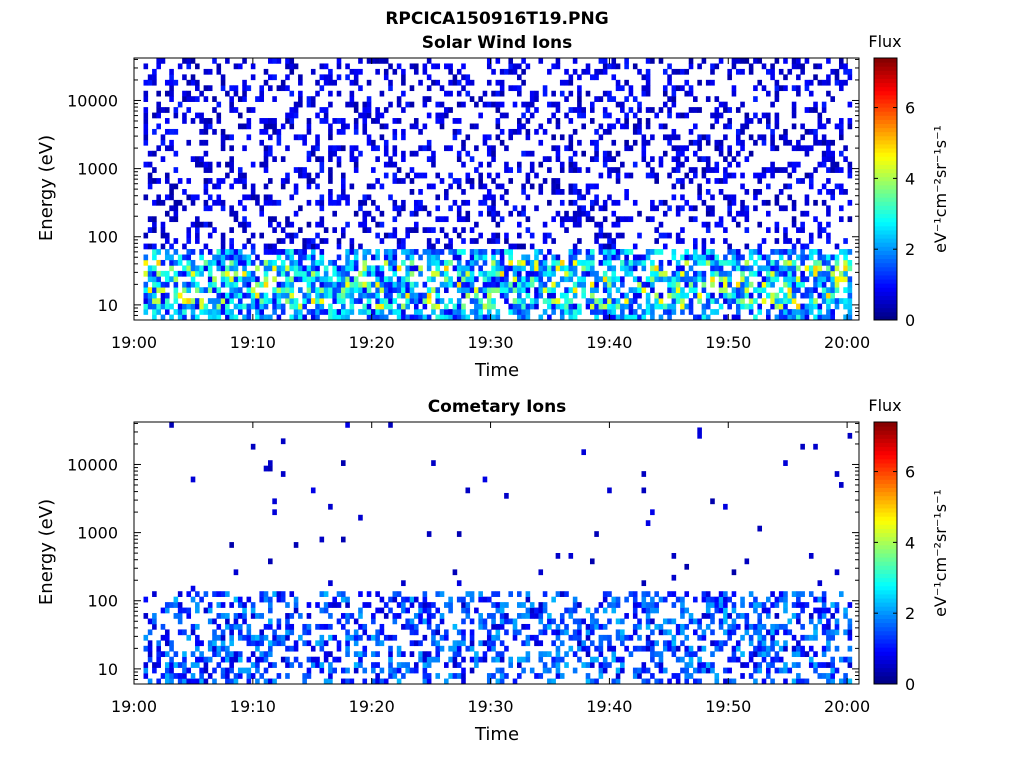 This screenshot has height=772, width=1024. I want to click on colorbar-tick-label: 4, so click(910, 178).